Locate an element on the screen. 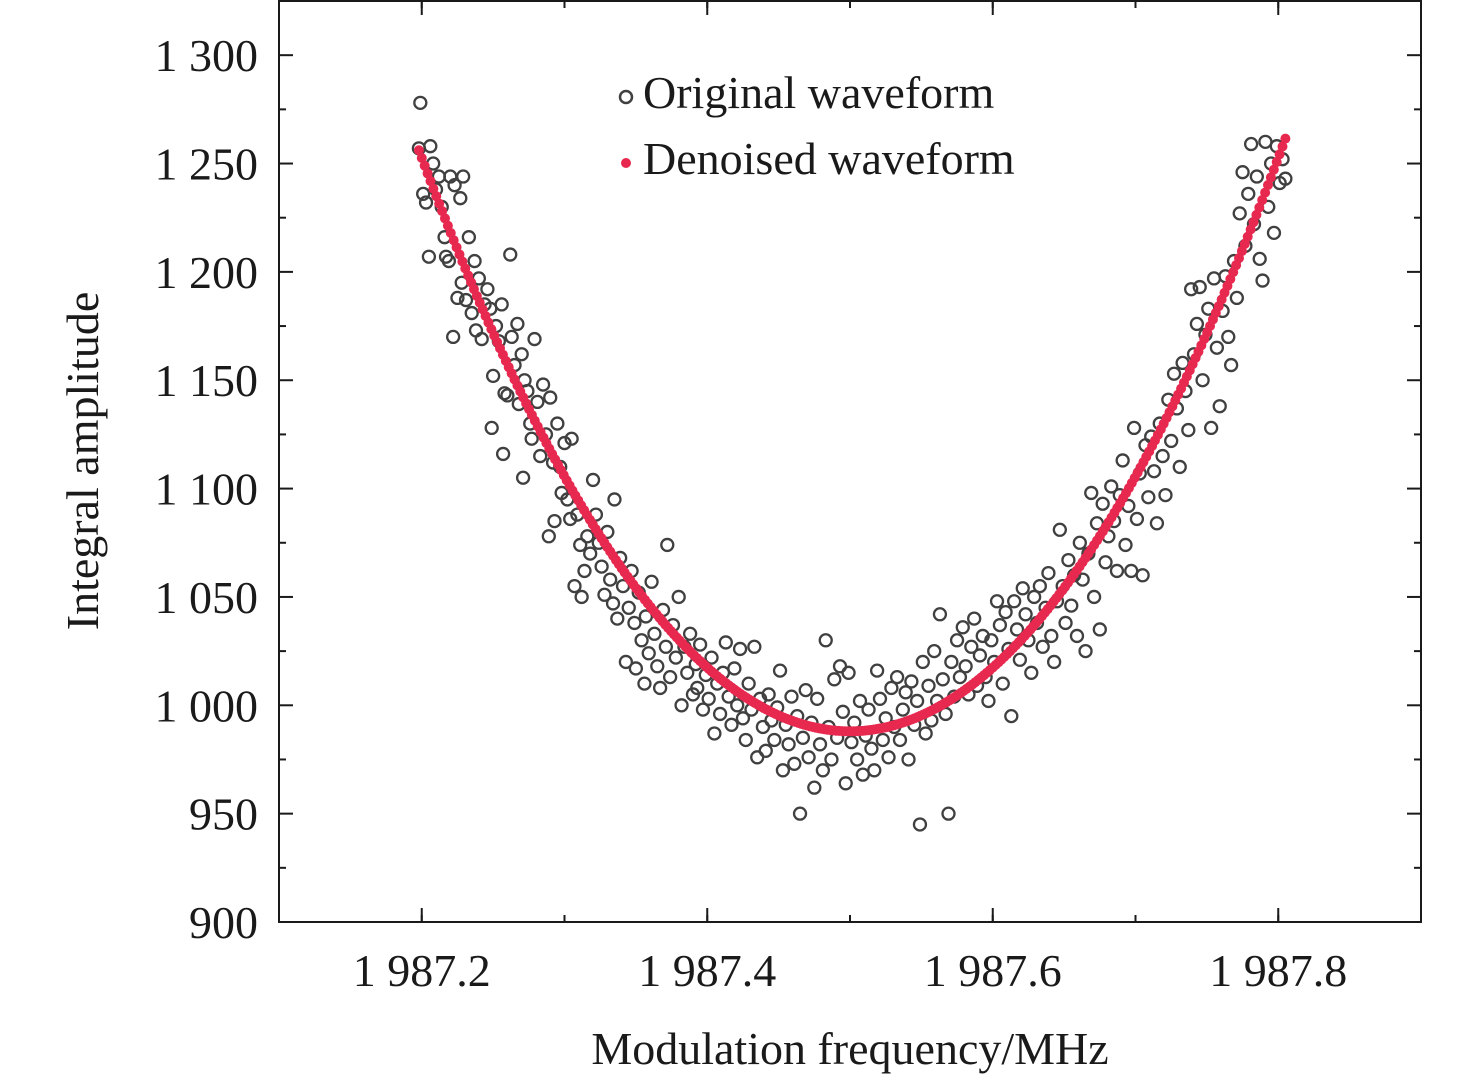 The image size is (1476, 1081). y-tick-label: 1 300 is located at coordinates (207, 55).